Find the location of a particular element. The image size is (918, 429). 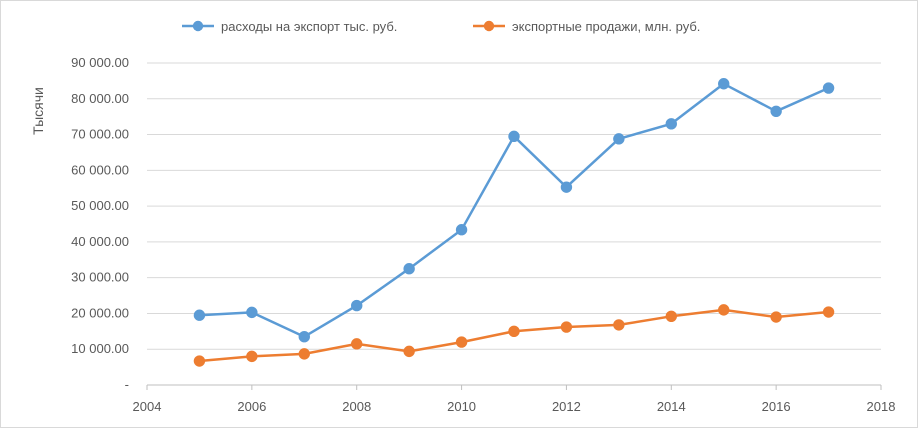

x-tick-label: 2008 is located at coordinates (356, 406).